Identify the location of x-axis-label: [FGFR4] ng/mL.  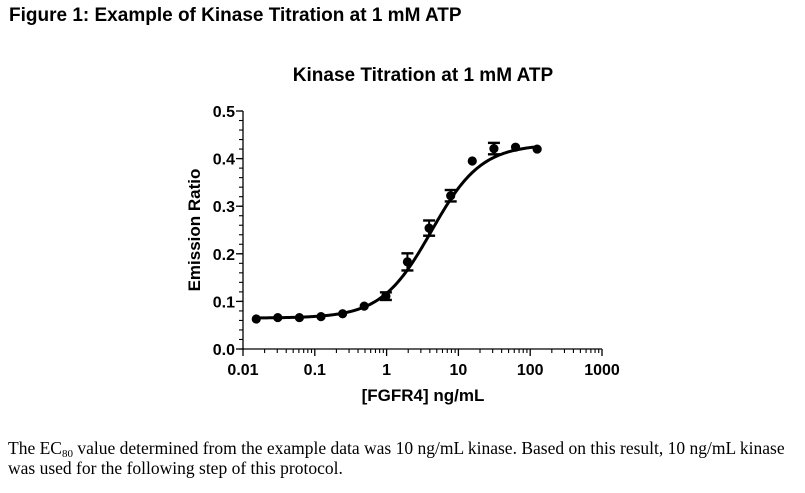
(423, 395).